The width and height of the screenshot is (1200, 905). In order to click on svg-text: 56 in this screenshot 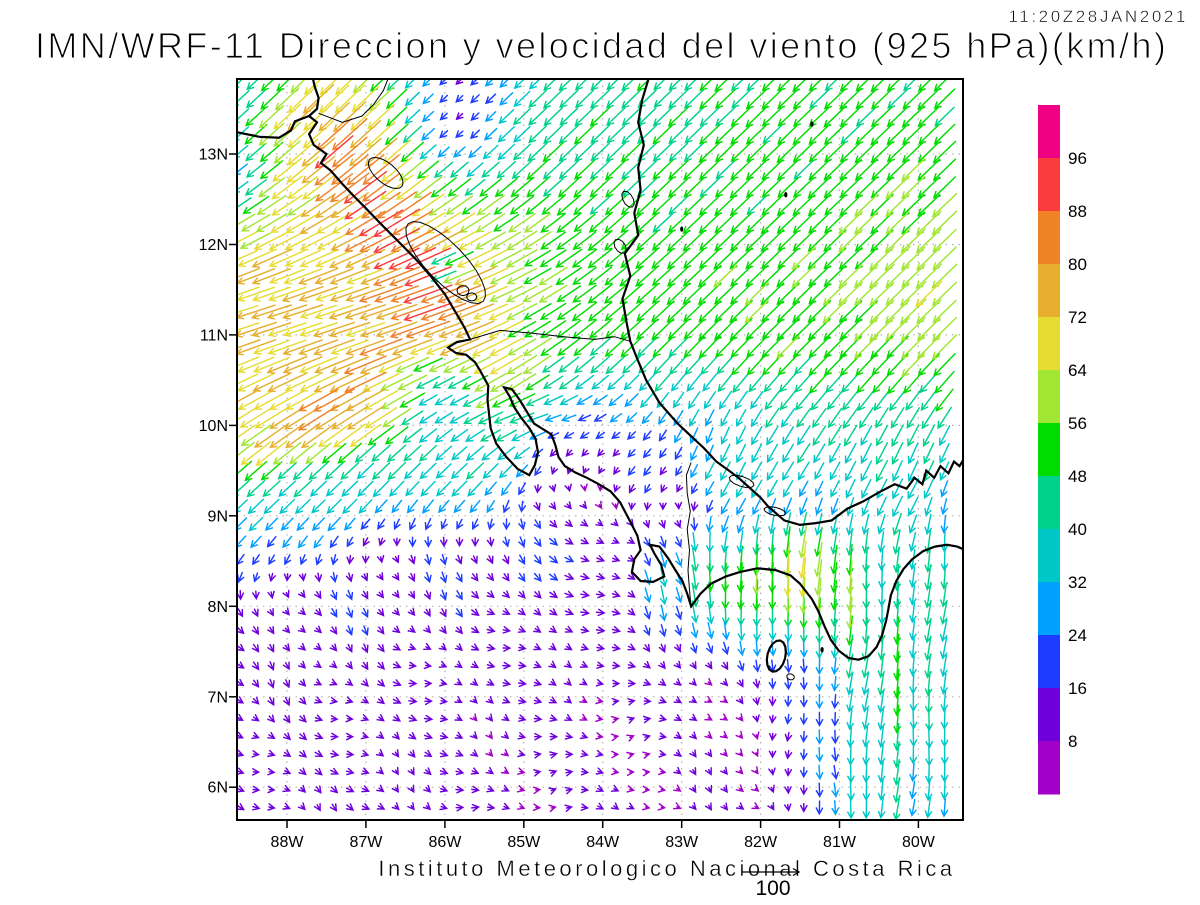, I will do `click(1077, 423)`.